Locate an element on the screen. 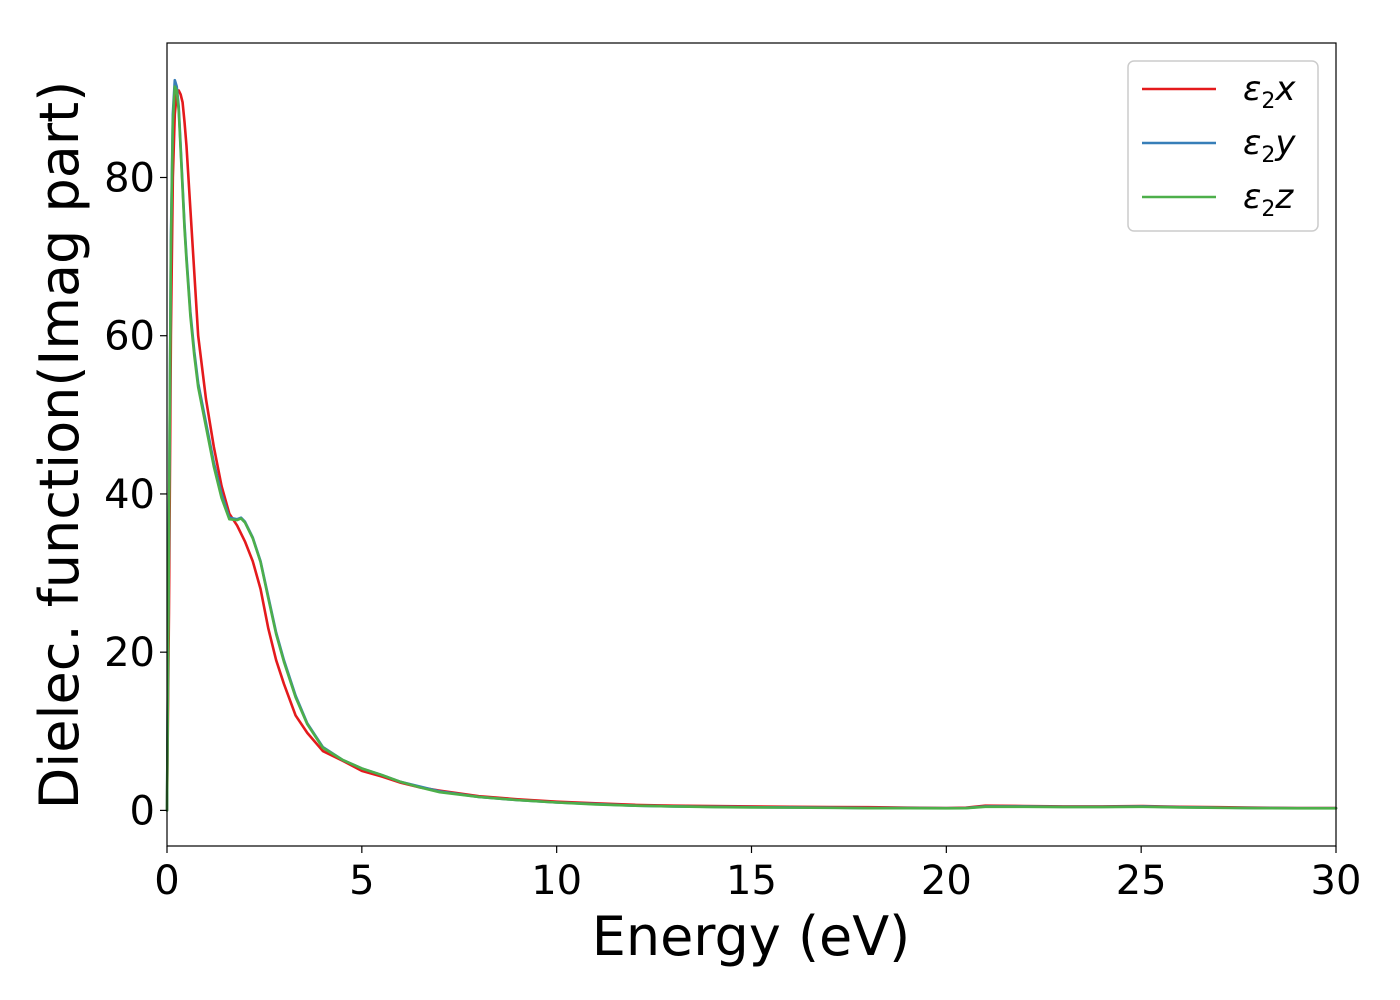 The image size is (1400, 1000). y-tick-label: 60 is located at coordinates (129, 337).